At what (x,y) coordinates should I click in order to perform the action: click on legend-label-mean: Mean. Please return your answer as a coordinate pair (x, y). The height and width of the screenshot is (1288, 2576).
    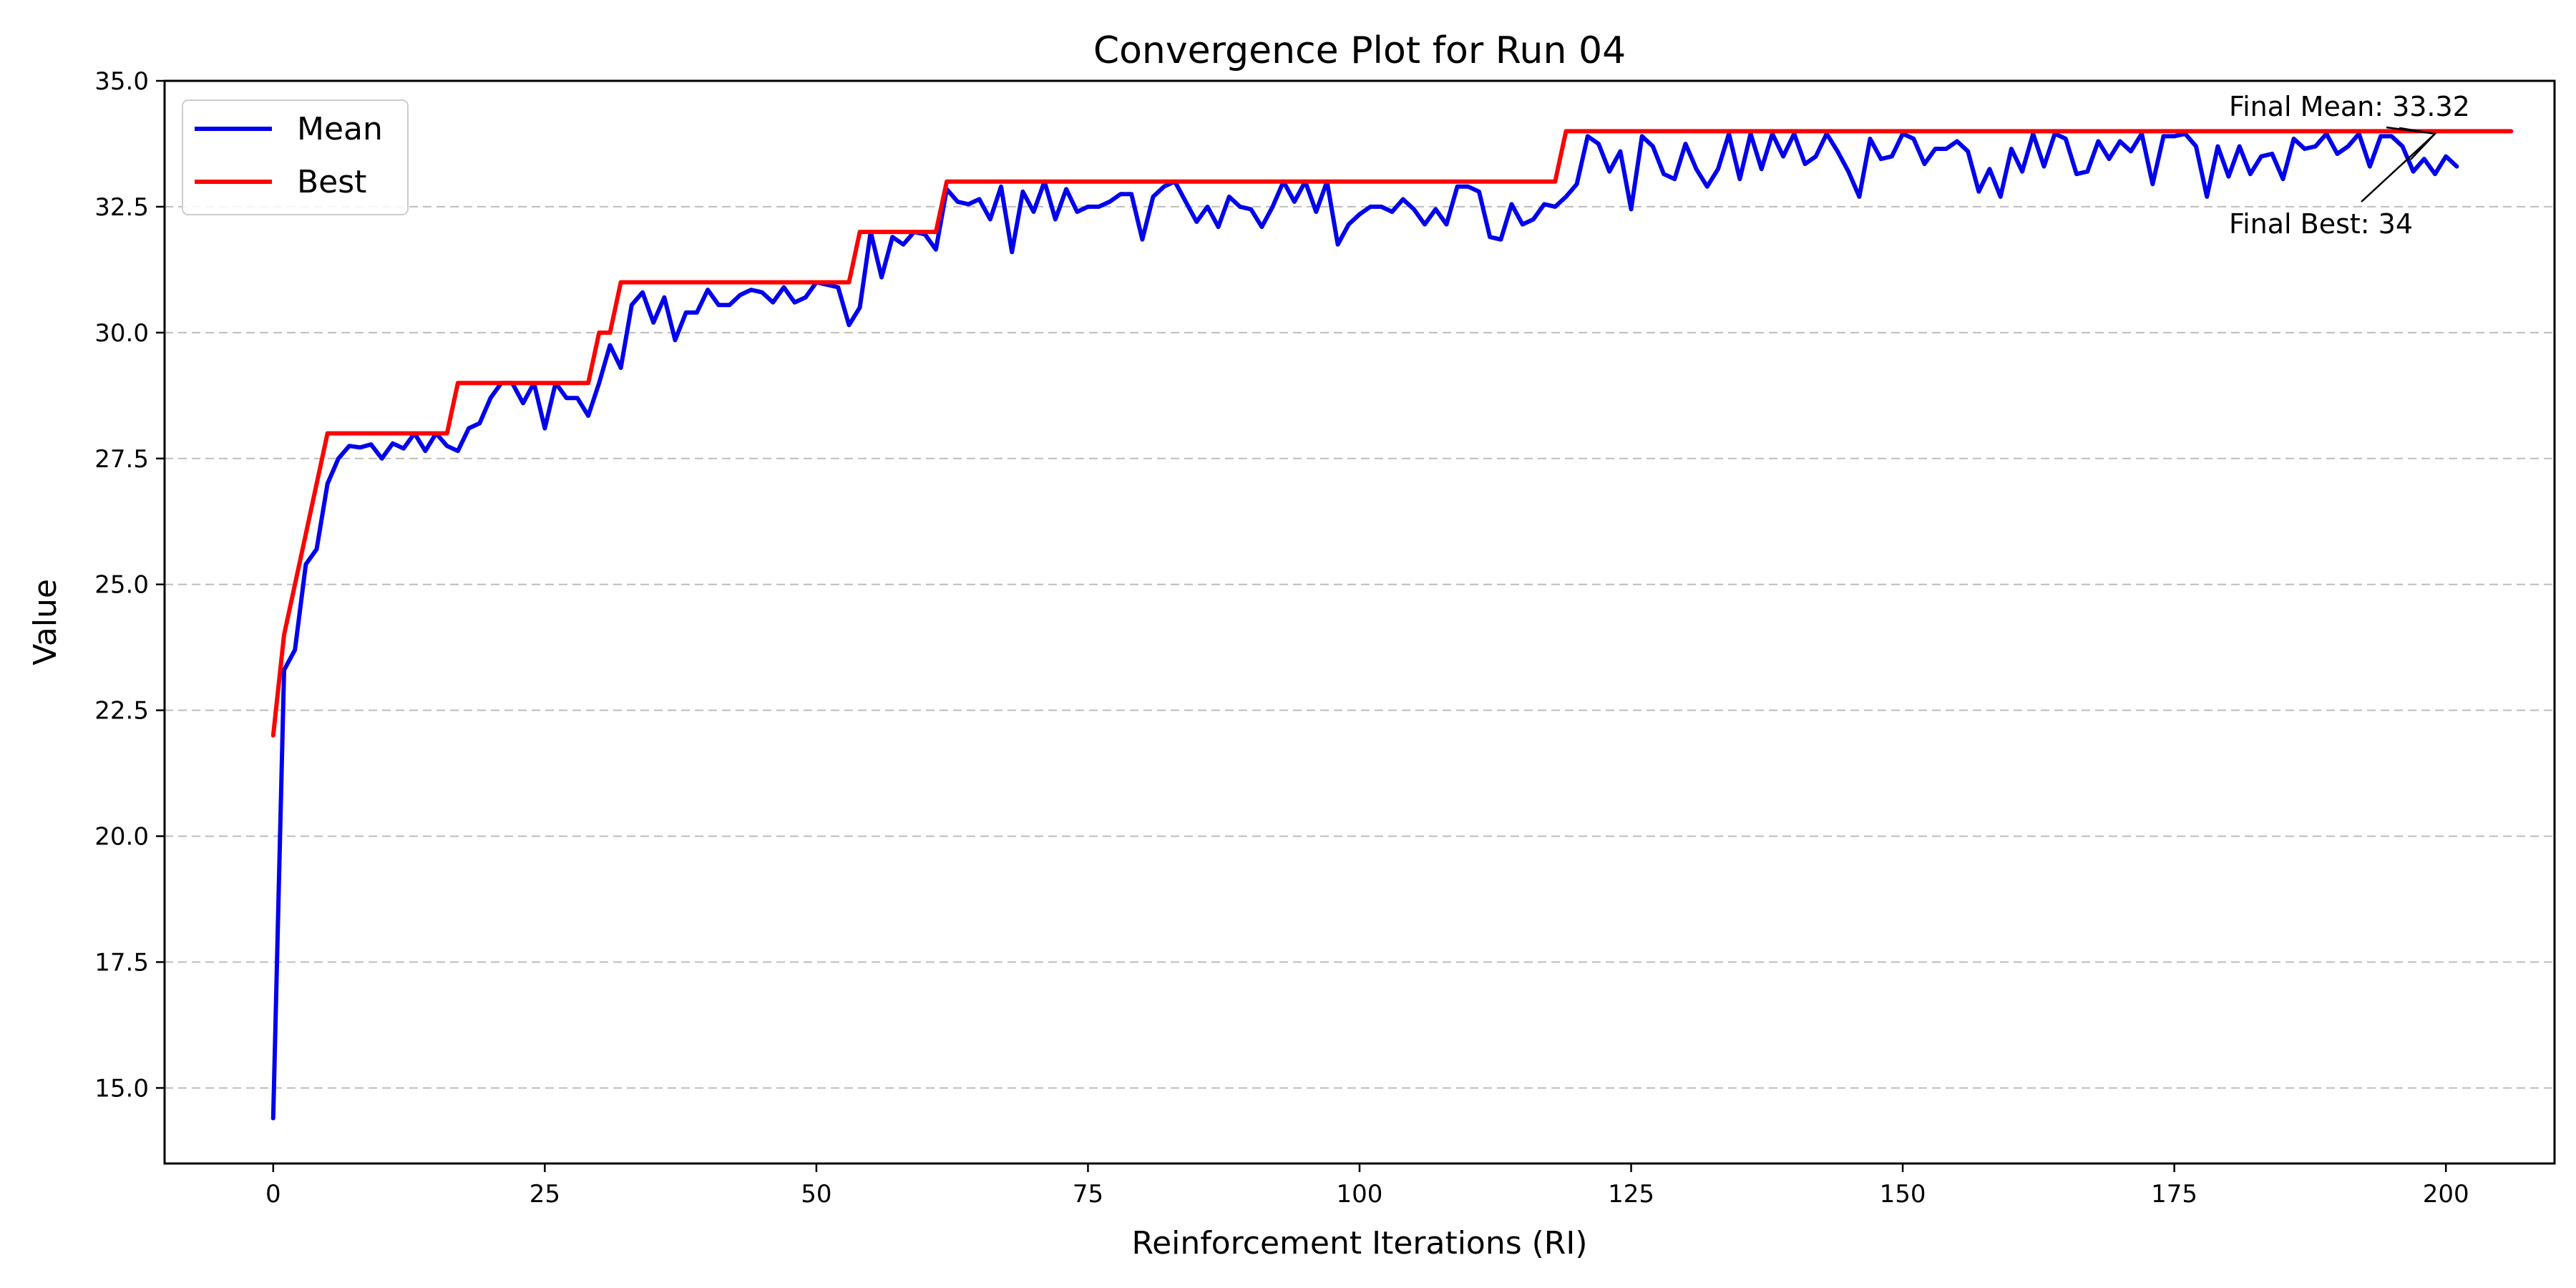
    Looking at the image, I should click on (340, 129).